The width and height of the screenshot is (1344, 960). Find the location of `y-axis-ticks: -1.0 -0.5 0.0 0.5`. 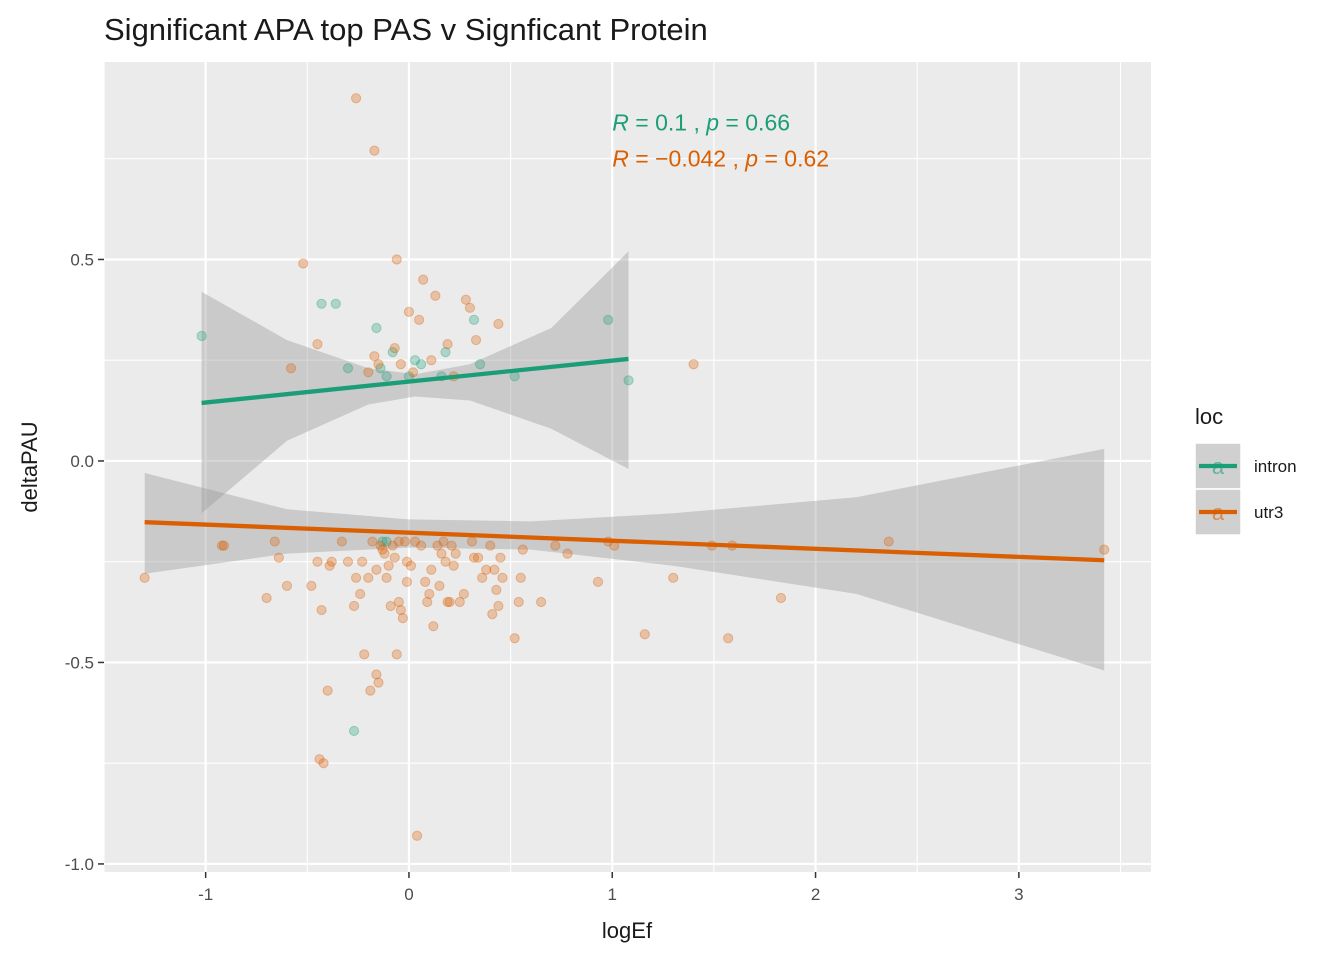

y-axis-ticks: -1.0 -0.5 0.0 0.5 is located at coordinates (84, 562).